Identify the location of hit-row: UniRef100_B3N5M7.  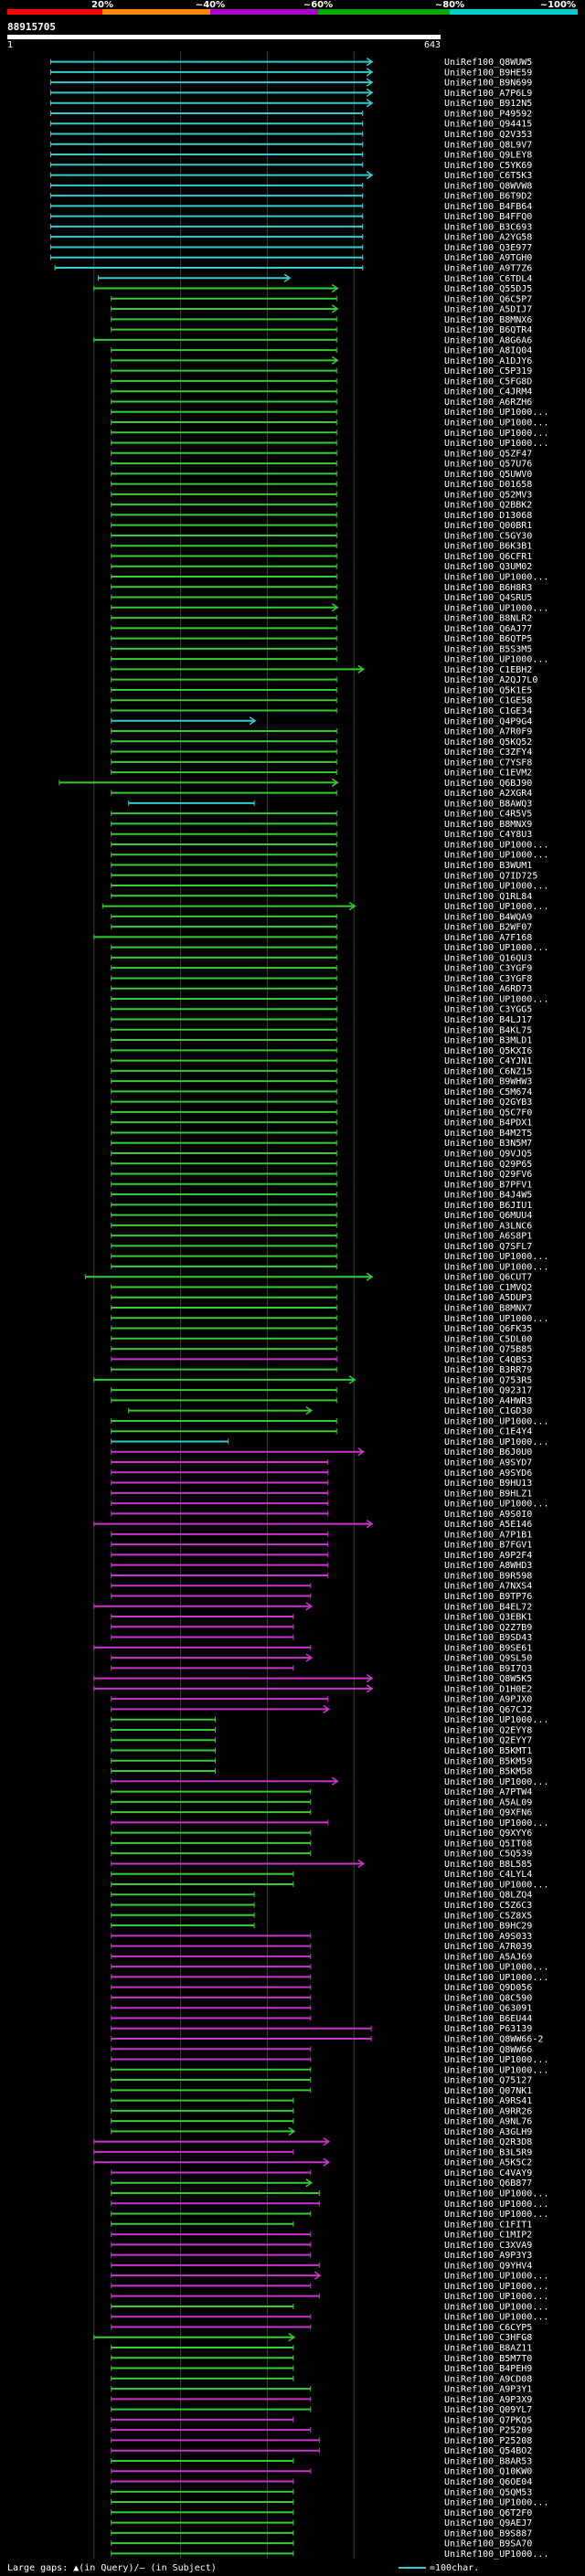
(322, 1144).